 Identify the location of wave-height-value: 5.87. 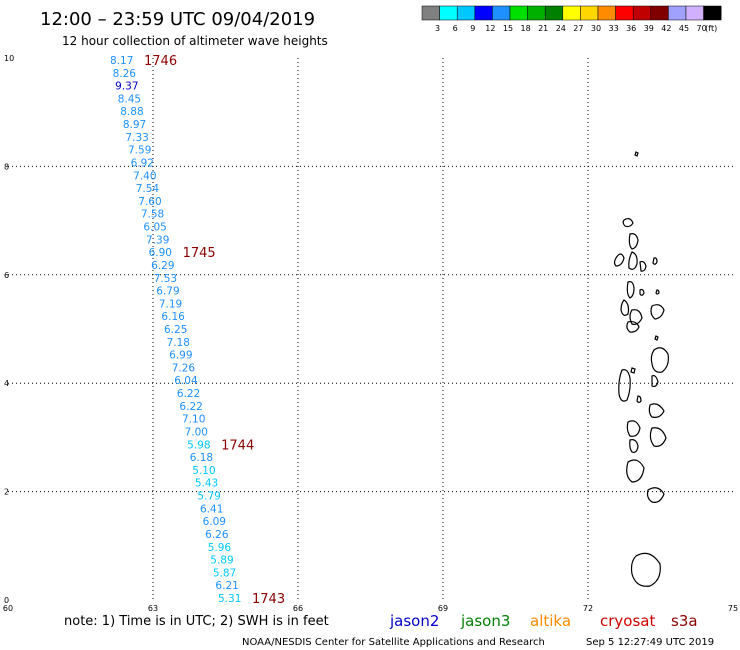
(224, 573).